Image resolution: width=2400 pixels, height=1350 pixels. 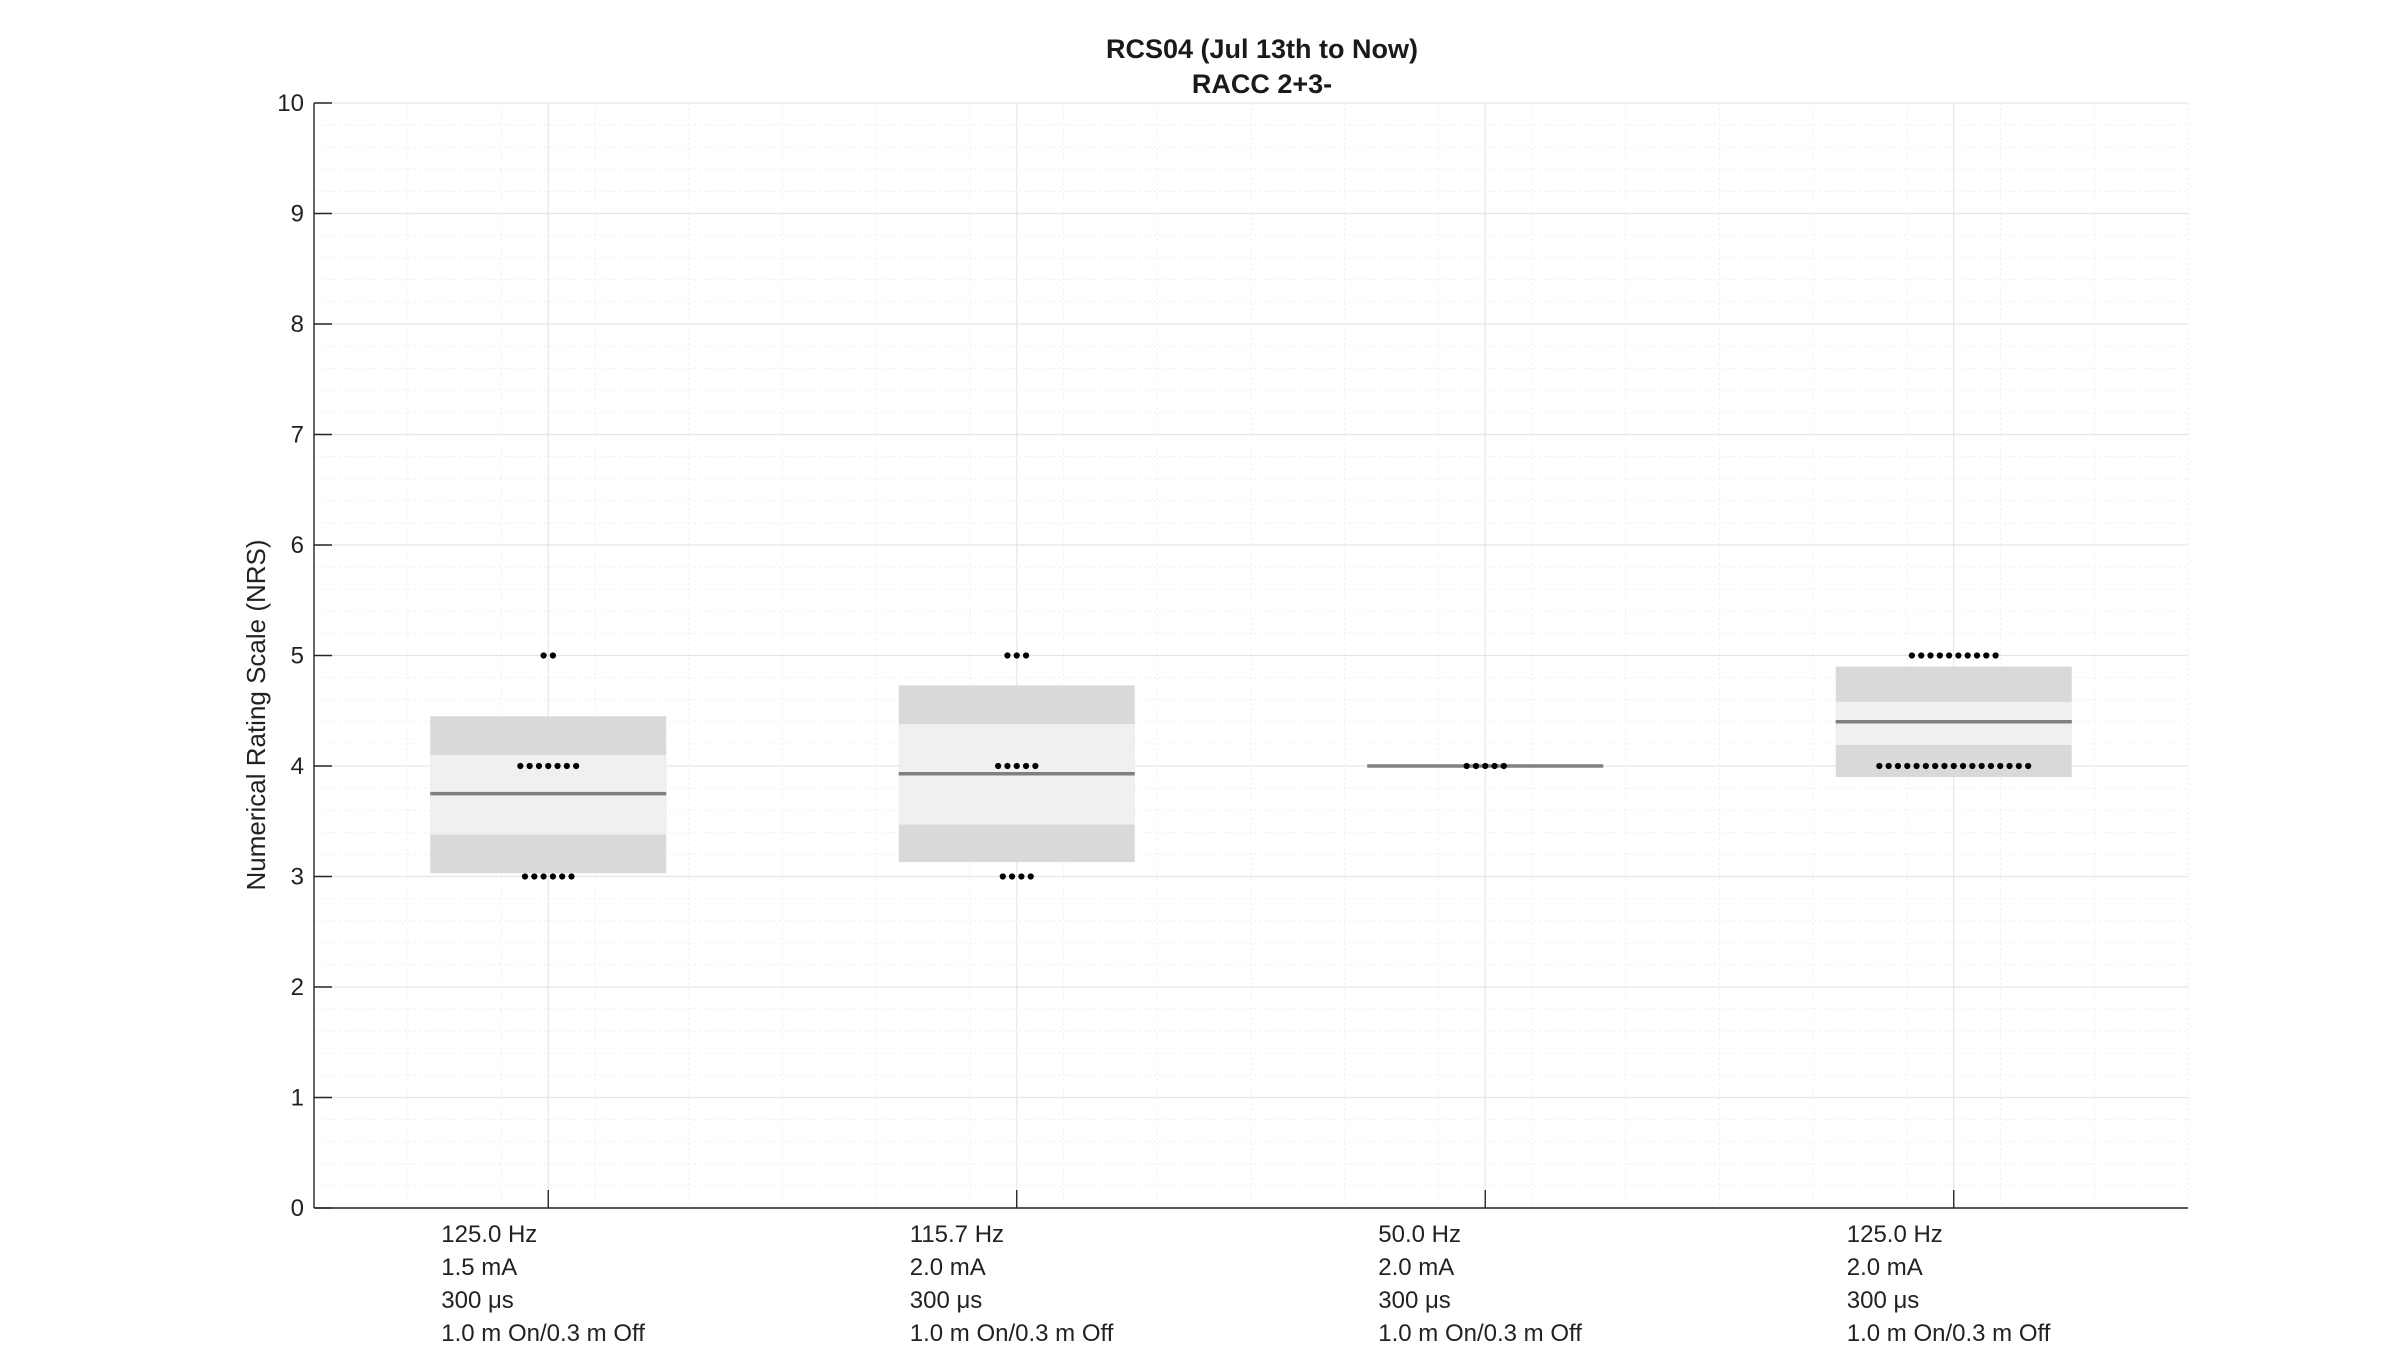 I want to click on y-tick-label: 9, so click(x=297, y=214).